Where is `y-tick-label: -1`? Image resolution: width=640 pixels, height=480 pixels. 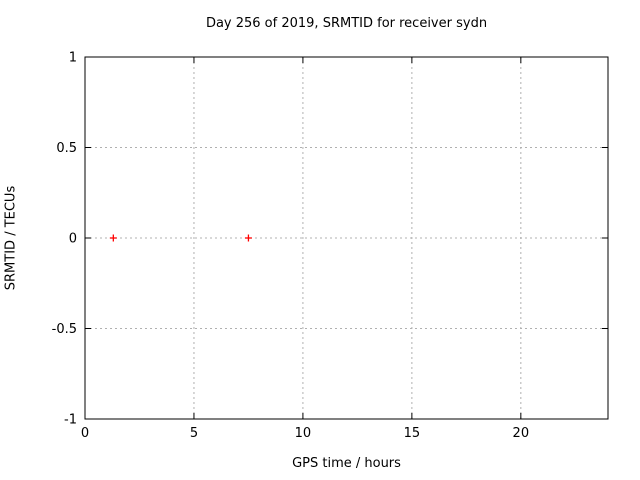
y-tick-label: -1 is located at coordinates (70, 420).